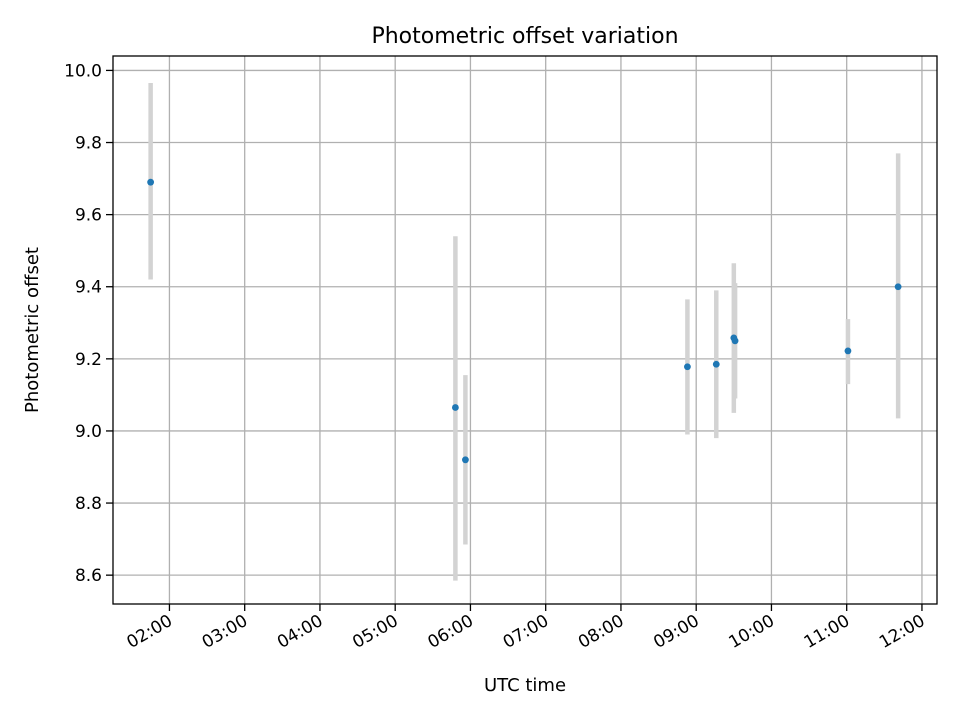 The height and width of the screenshot is (720, 960). I want to click on x-tick-label: 10:00, so click(752, 632).